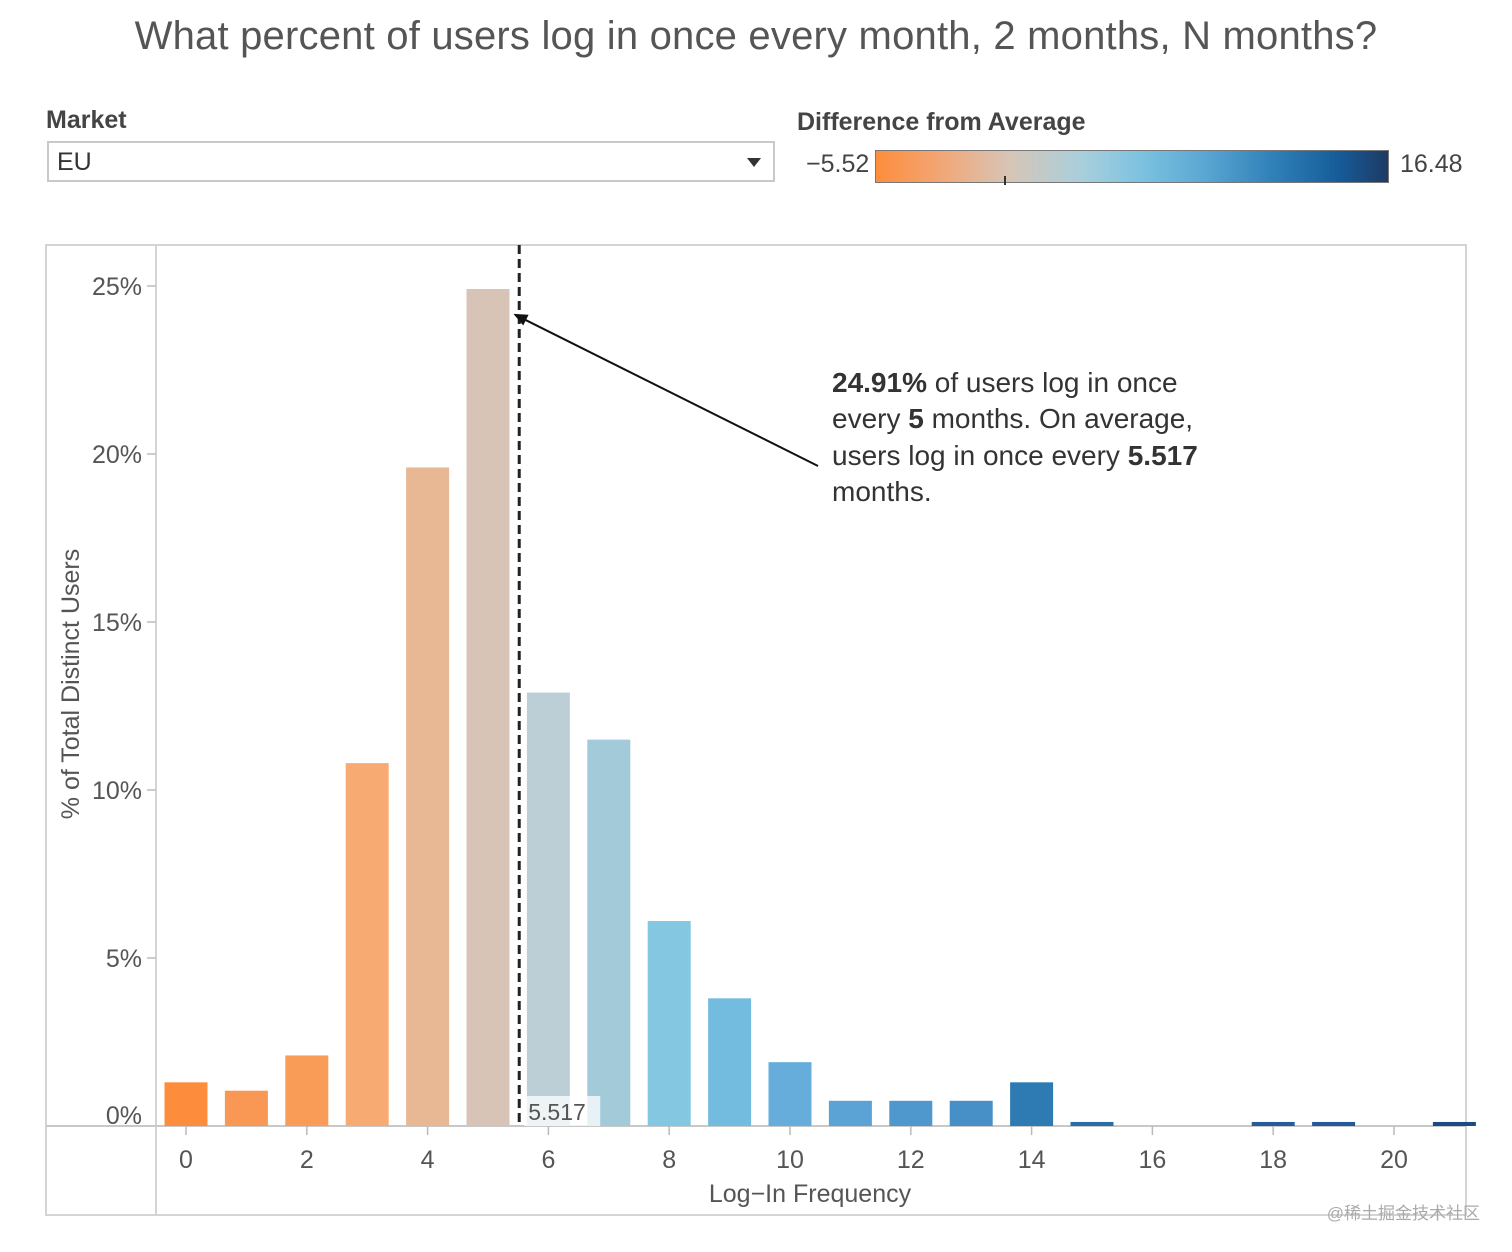 This screenshot has height=1252, width=1512. What do you see at coordinates (810, 1194) in the screenshot?
I see `x-axis-label: Log−In Frequency` at bounding box center [810, 1194].